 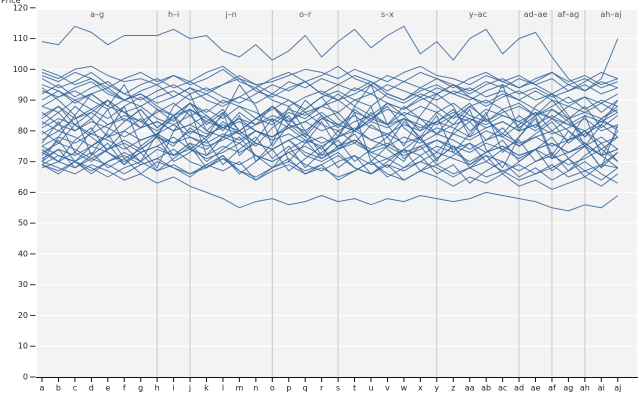 What do you see at coordinates (11, 2) in the screenshot?
I see `y-axis-title: Price` at bounding box center [11, 2].